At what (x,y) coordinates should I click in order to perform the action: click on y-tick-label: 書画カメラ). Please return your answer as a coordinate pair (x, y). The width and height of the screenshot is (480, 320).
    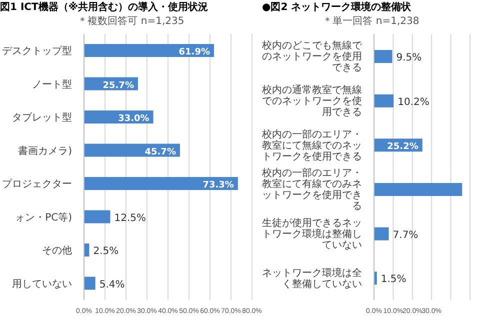
    Looking at the image, I should click on (45, 150).